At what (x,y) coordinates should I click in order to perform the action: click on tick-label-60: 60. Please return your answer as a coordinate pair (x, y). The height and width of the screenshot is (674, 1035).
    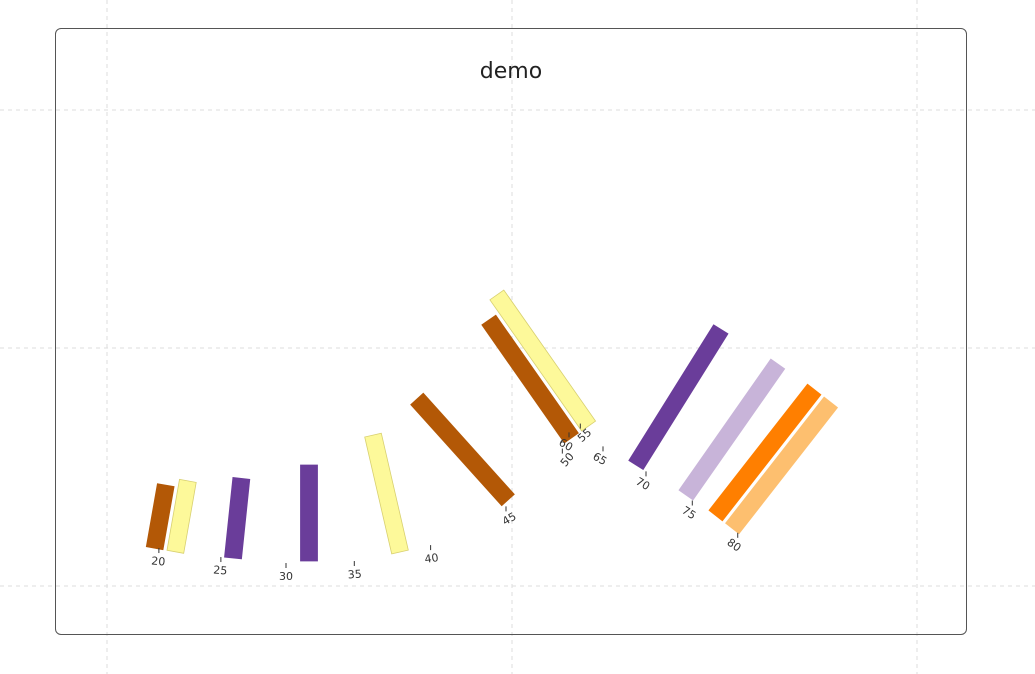
    Looking at the image, I should click on (565, 445).